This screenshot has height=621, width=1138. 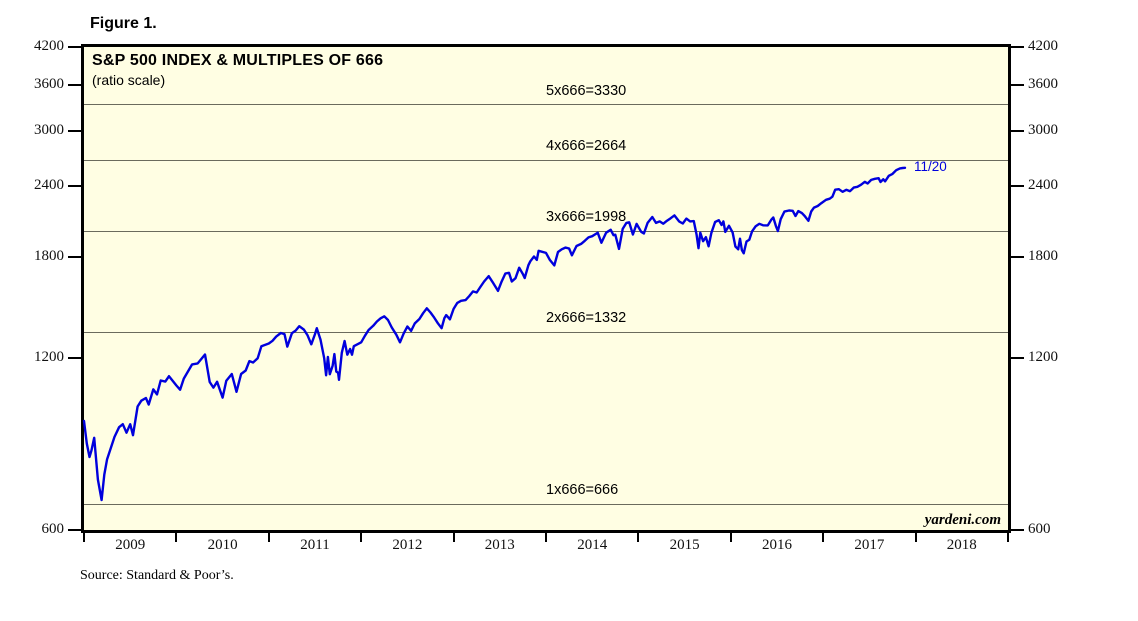 I want to click on chart-subtitle: (ratio scale), so click(x=129, y=80).